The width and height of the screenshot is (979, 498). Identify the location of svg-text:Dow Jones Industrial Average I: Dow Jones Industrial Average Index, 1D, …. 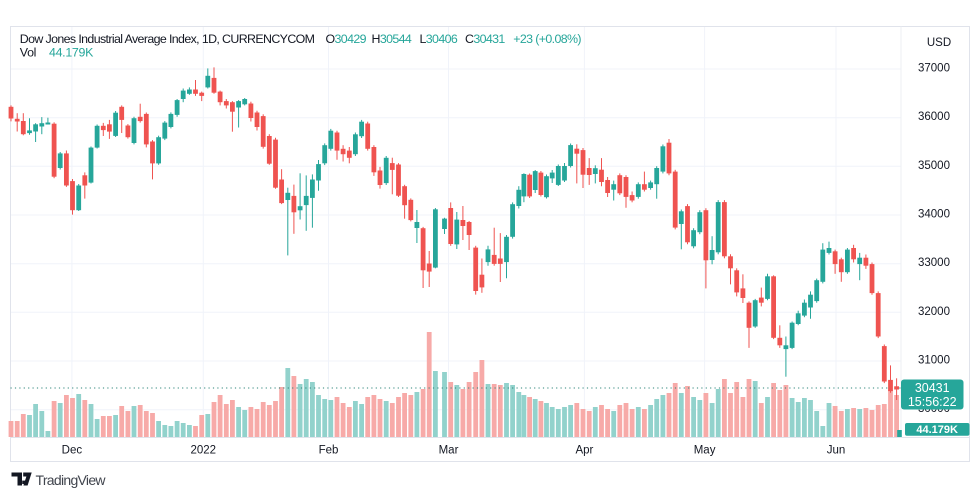
(301, 39).